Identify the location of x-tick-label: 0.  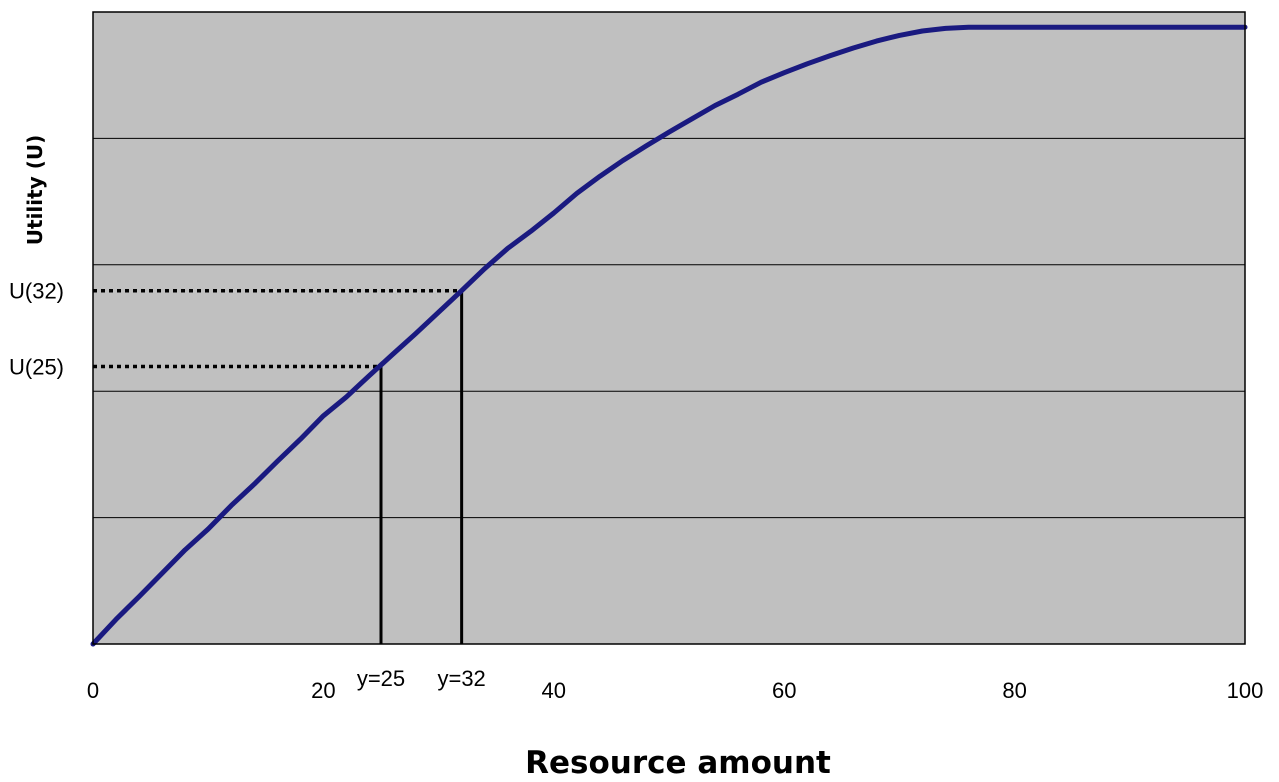
(93, 690).